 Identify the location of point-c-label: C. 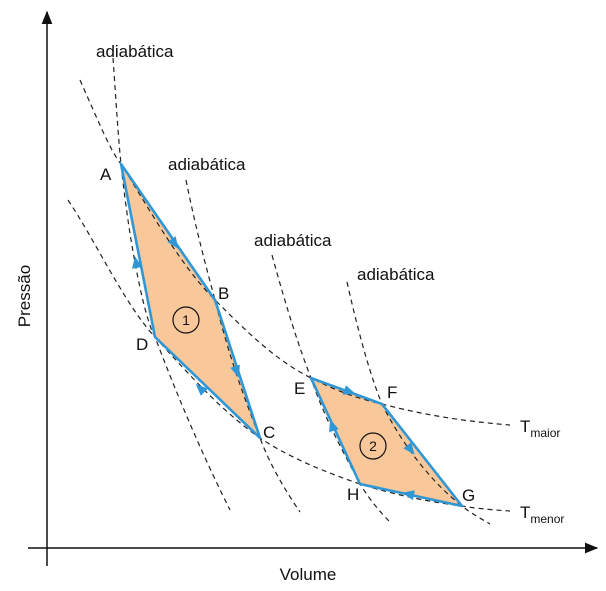
(269, 432).